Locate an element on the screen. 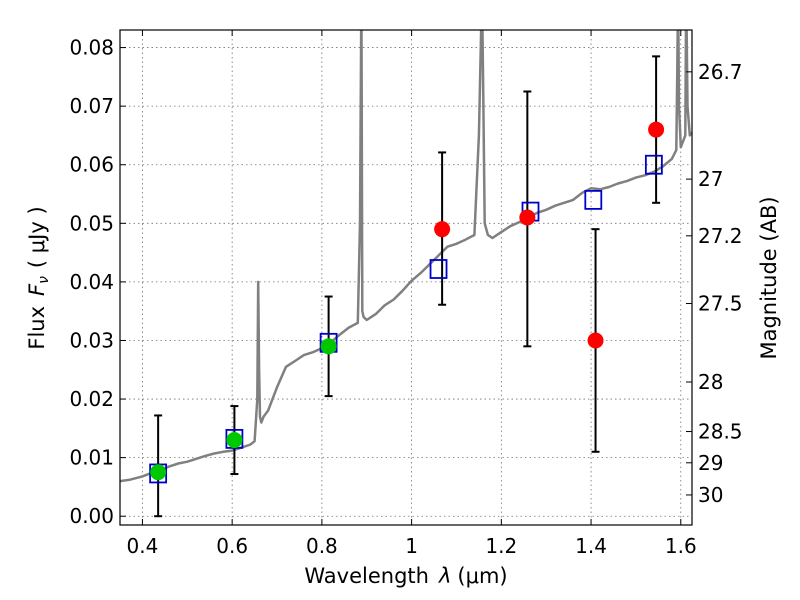  y2-tick-label: 28 is located at coordinates (710, 382).